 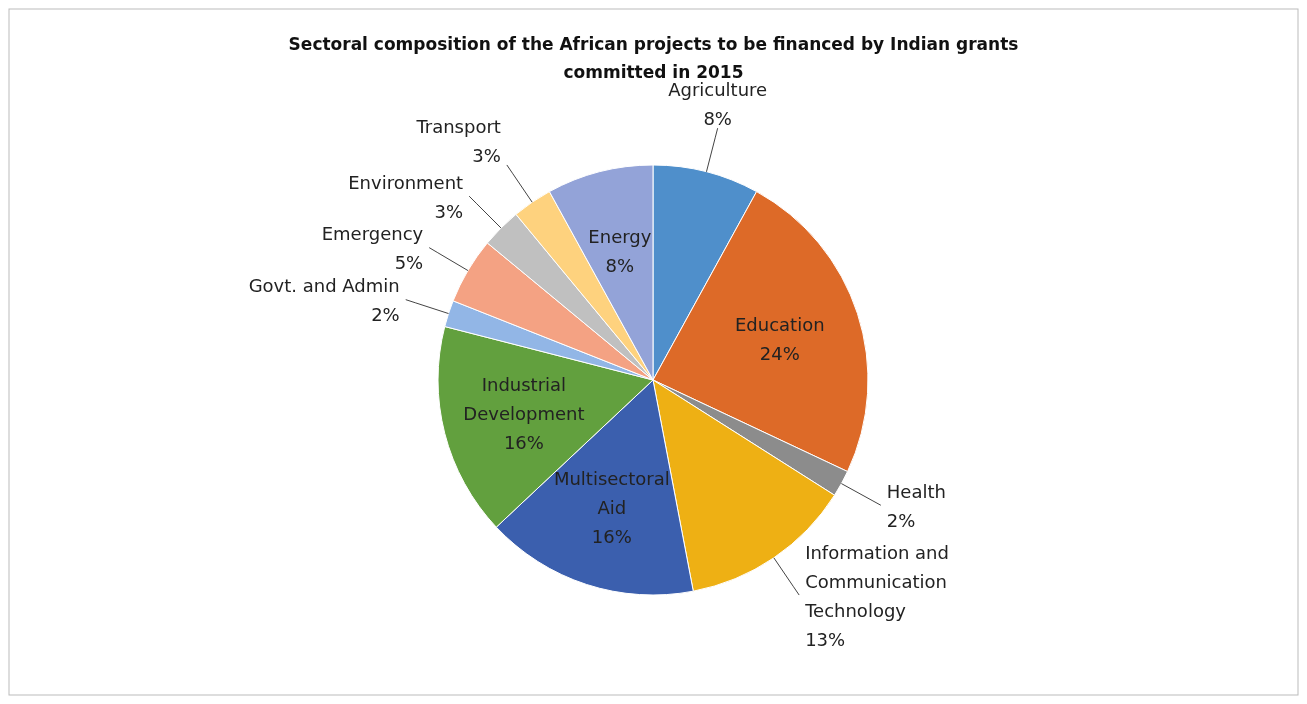 I want to click on data-label: 5%, so click(x=409, y=263).